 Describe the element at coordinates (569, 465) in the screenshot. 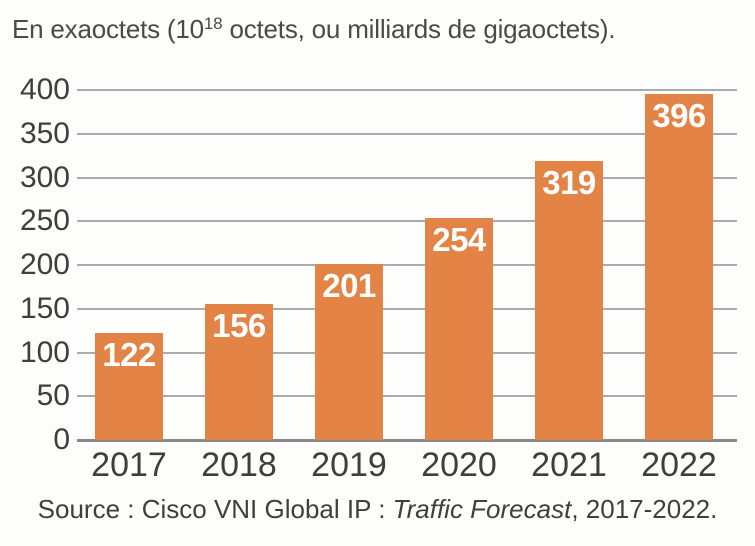

I see `x-axis-label-2021: 2021` at that location.